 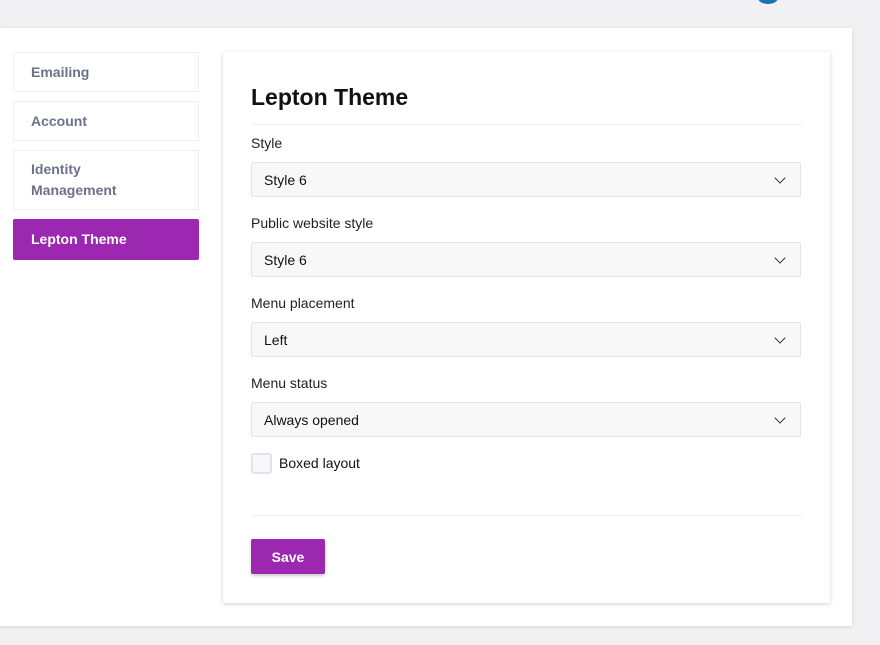 What do you see at coordinates (526, 179) in the screenshot?
I see `style-select: Style 6` at bounding box center [526, 179].